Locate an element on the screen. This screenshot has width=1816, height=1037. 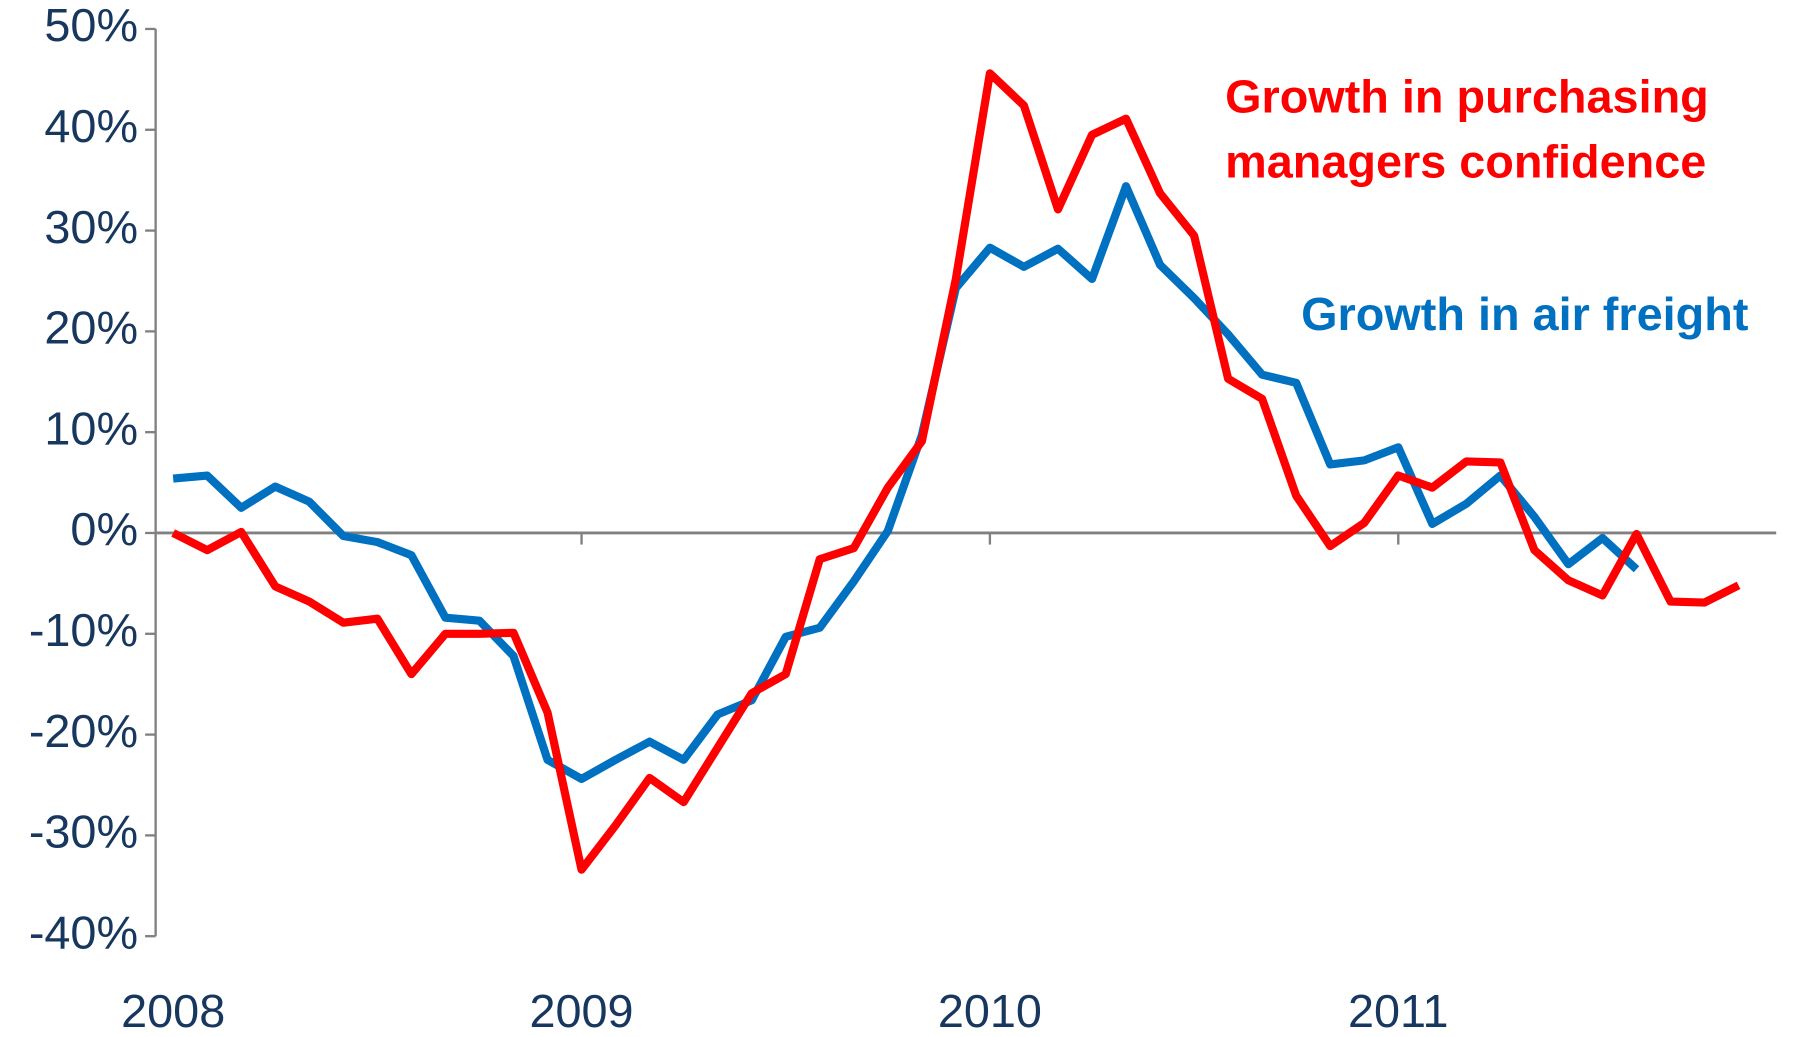
x-tick-label: 2011 is located at coordinates (1398, 1011).